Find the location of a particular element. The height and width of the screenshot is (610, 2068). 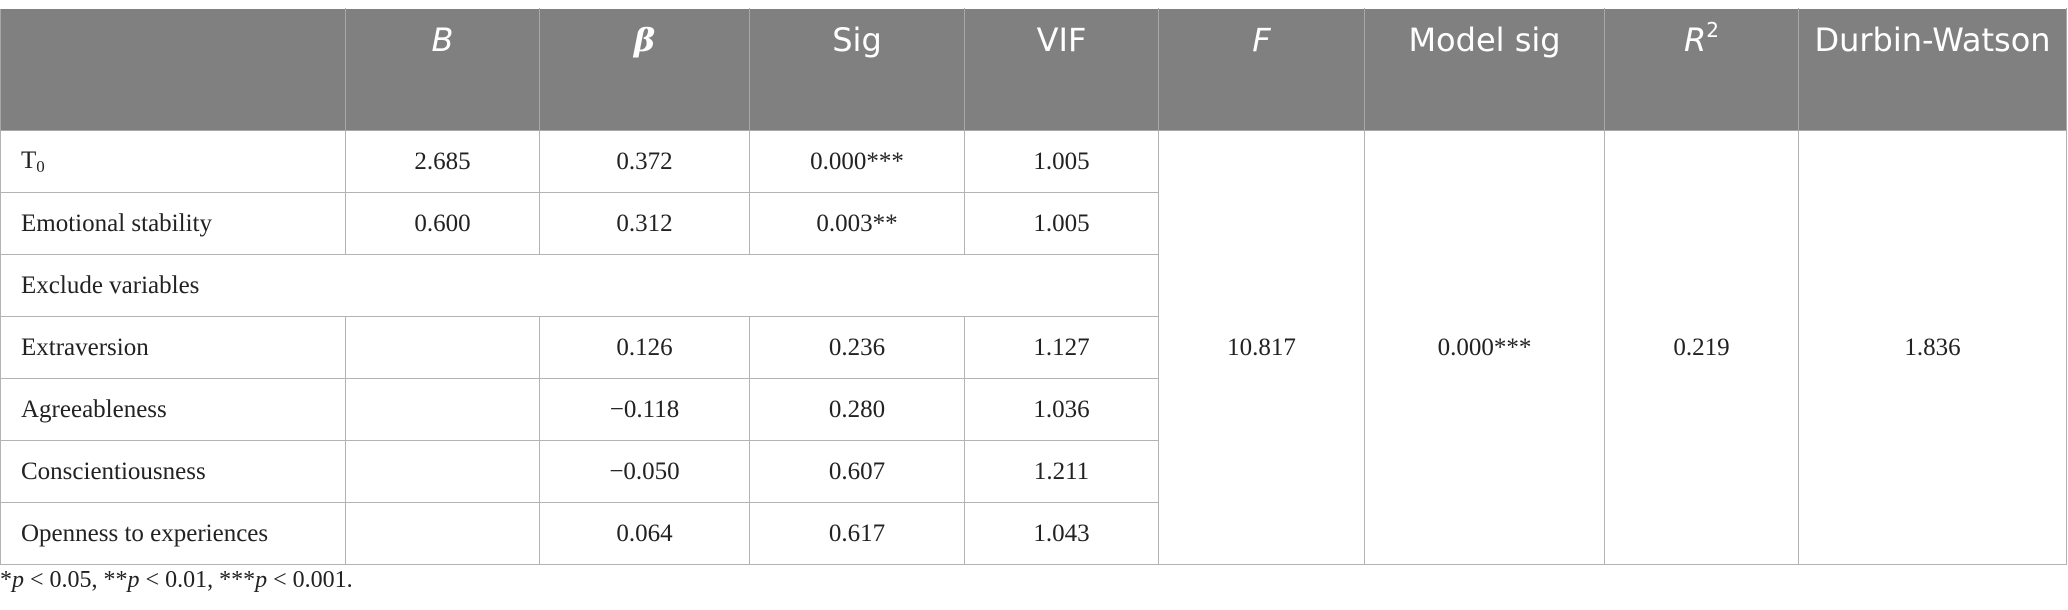

header-beta-label: β is located at coordinates (644, 40).